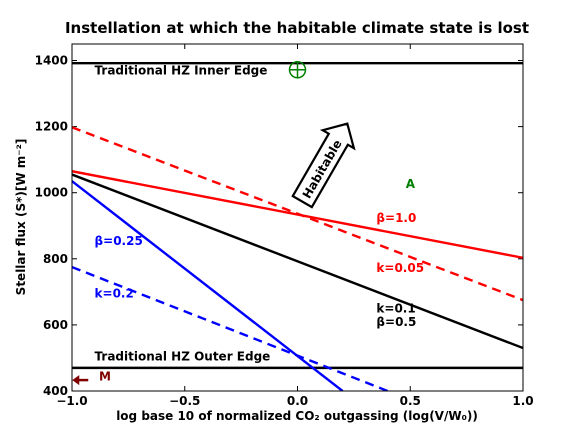 The width and height of the screenshot is (581, 436). I want to click on inner-edge-label: Traditional HZ Inner Edge, so click(181, 71).